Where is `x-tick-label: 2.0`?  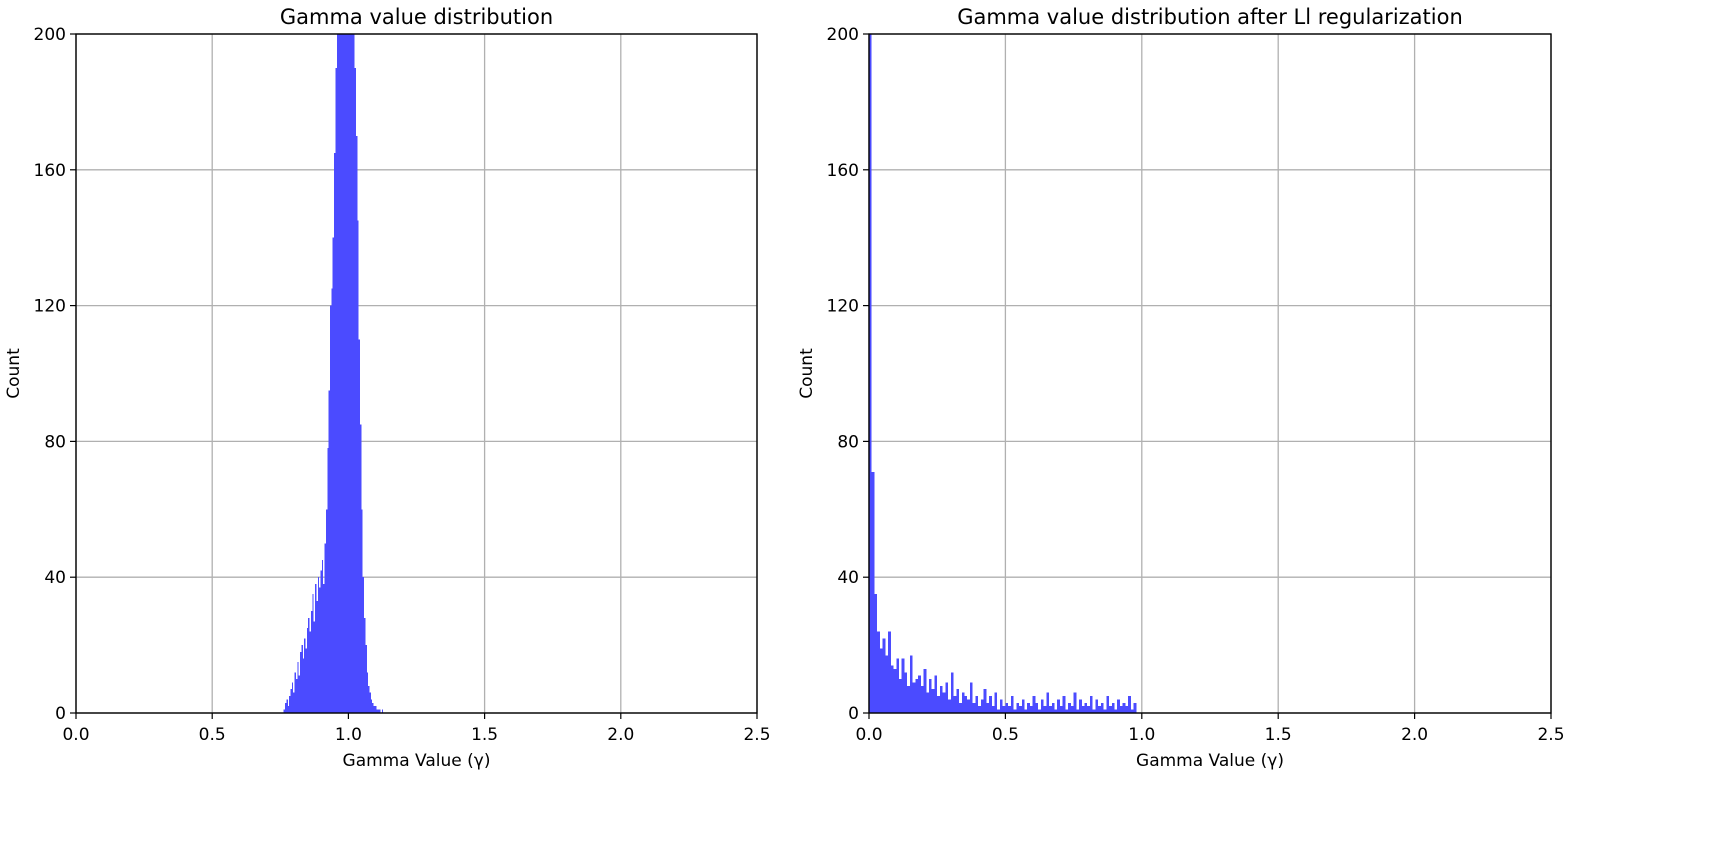 x-tick-label: 2.0 is located at coordinates (1414, 735).